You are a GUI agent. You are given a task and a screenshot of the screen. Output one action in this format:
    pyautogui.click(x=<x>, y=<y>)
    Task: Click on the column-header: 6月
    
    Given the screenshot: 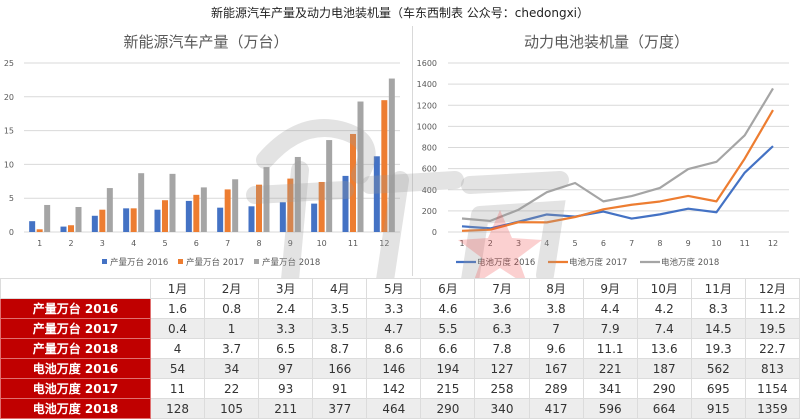 What is the action you would take?
    pyautogui.click(x=448, y=288)
    